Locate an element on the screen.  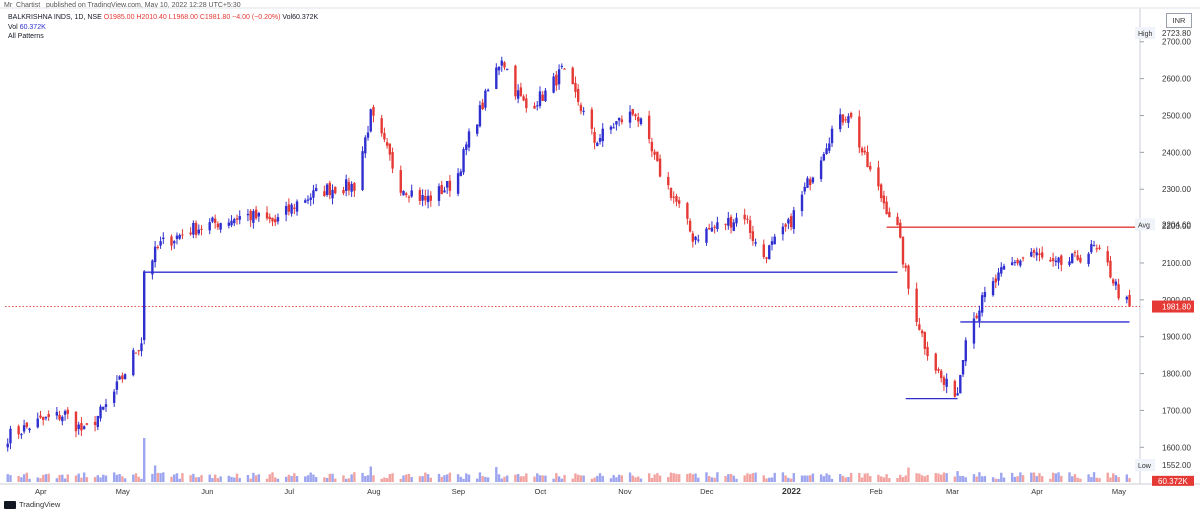
currency-button: INR is located at coordinates (1179, 20).